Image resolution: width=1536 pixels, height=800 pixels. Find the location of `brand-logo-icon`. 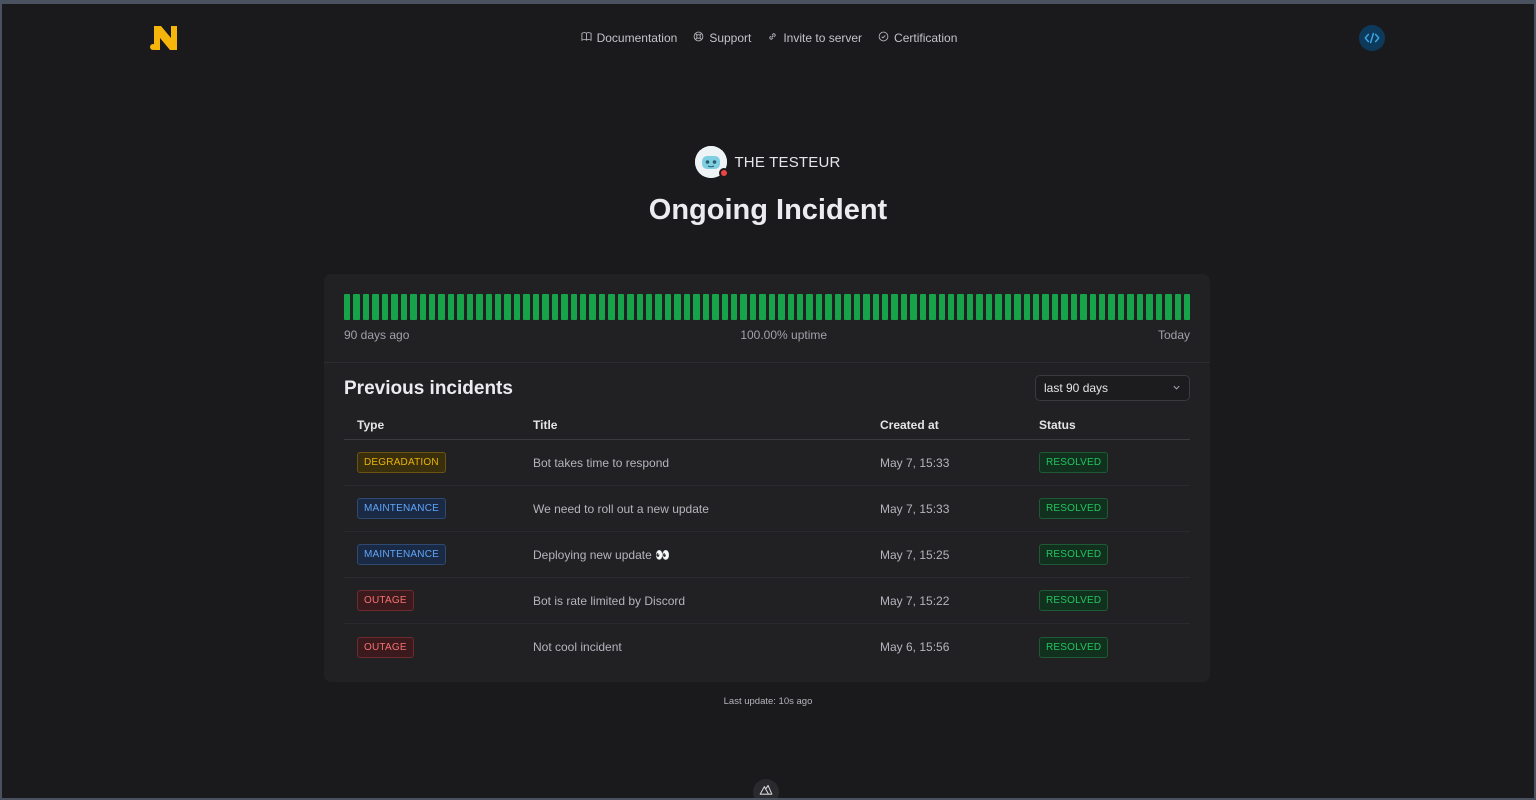

brand-logo-icon is located at coordinates (163, 37).